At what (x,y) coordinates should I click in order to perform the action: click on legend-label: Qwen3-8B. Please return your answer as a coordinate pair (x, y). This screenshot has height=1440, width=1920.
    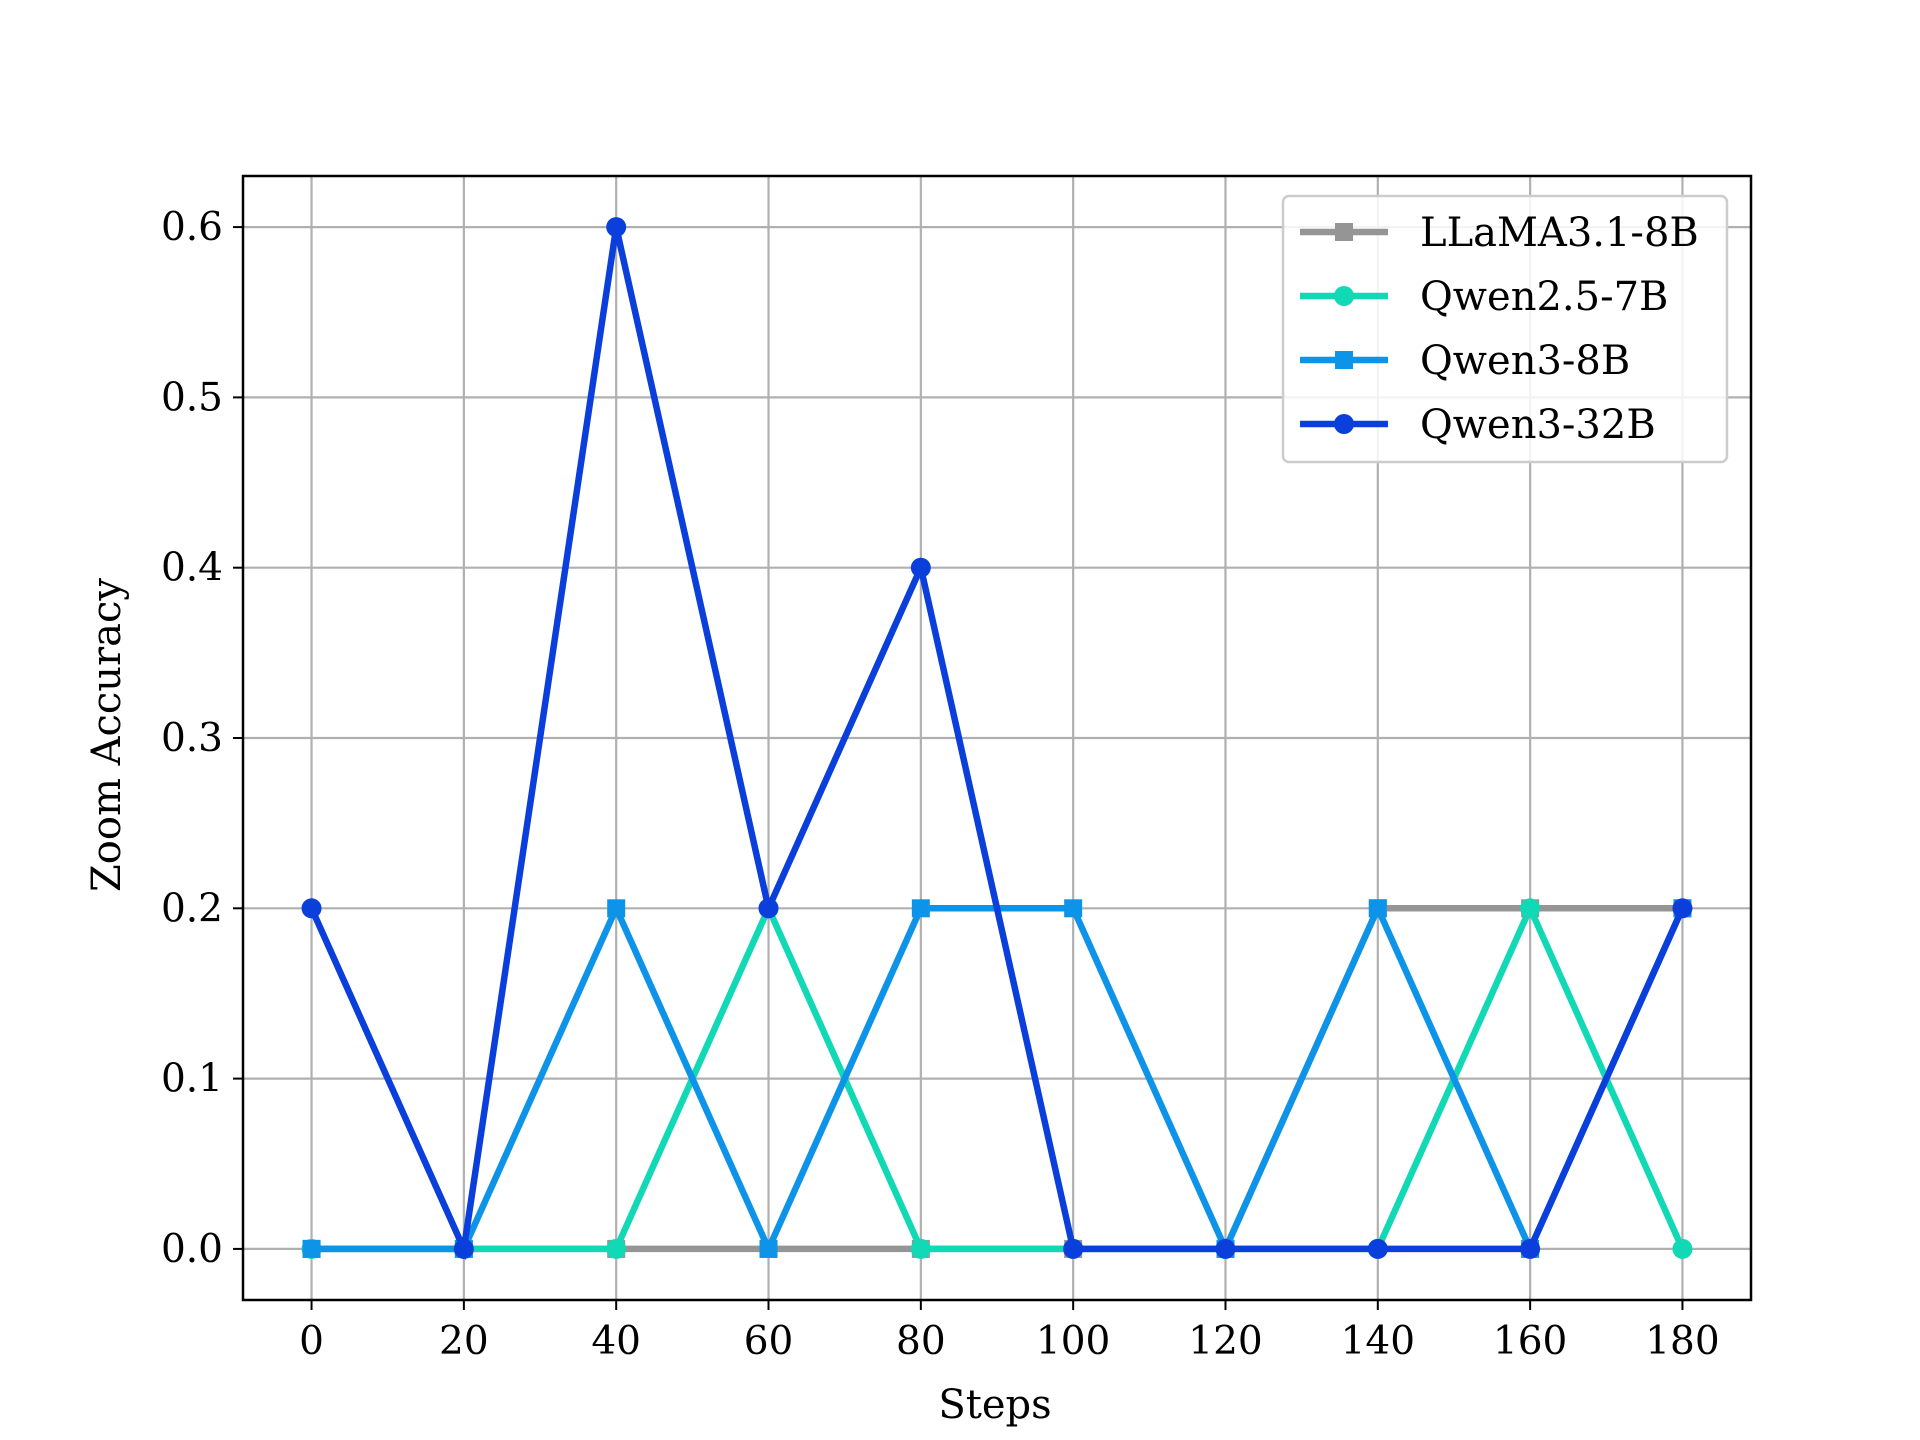
    Looking at the image, I should click on (1525, 361).